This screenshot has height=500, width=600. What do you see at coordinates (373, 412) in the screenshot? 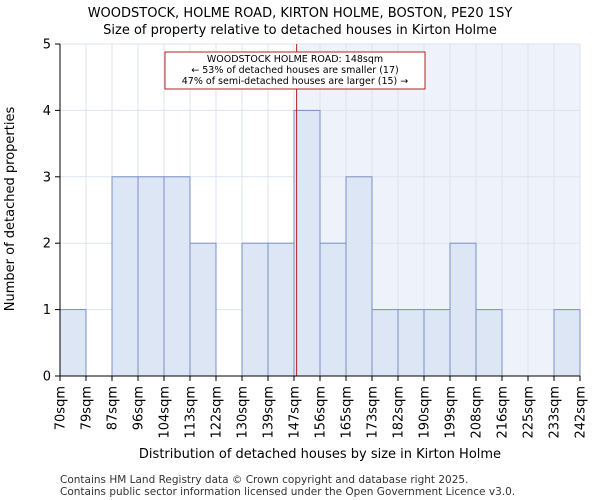
I see `x-tick-label: 173sqm` at bounding box center [373, 412].